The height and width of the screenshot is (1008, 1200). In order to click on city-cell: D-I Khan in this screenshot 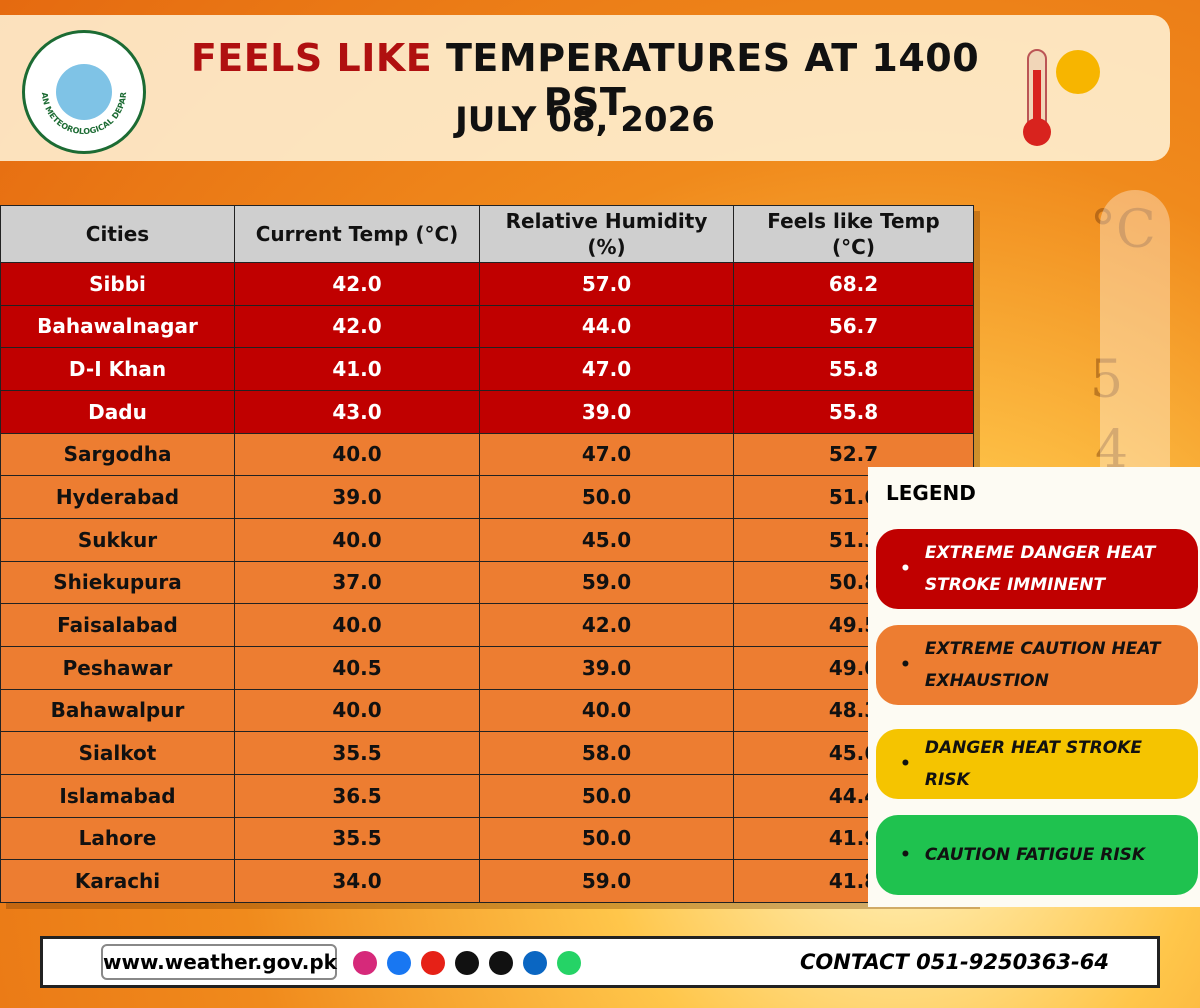, I will do `click(117, 369)`.